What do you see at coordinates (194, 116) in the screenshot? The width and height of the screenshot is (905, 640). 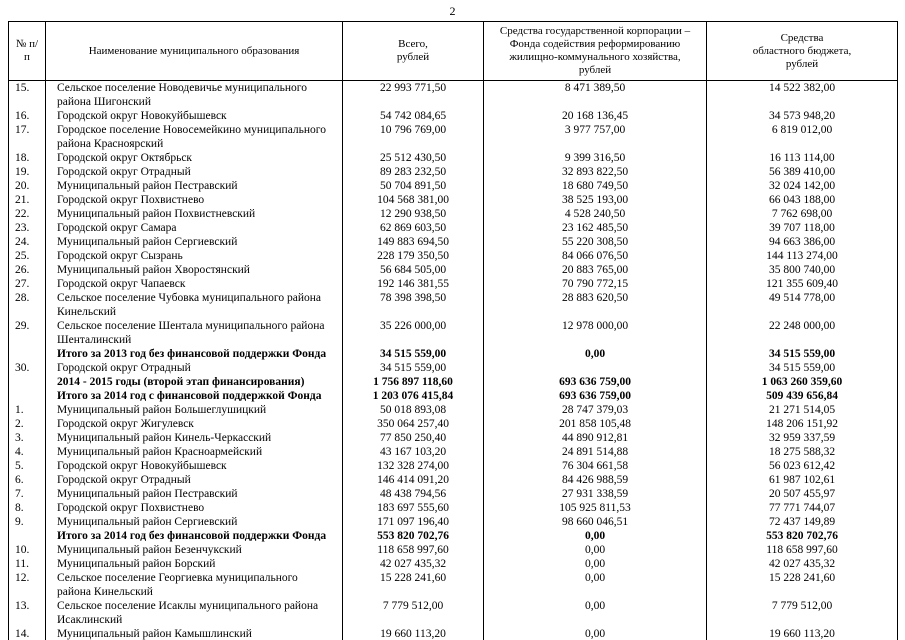 I see `municipality-name-cell: Городской округ Новокуйбышевск` at bounding box center [194, 116].